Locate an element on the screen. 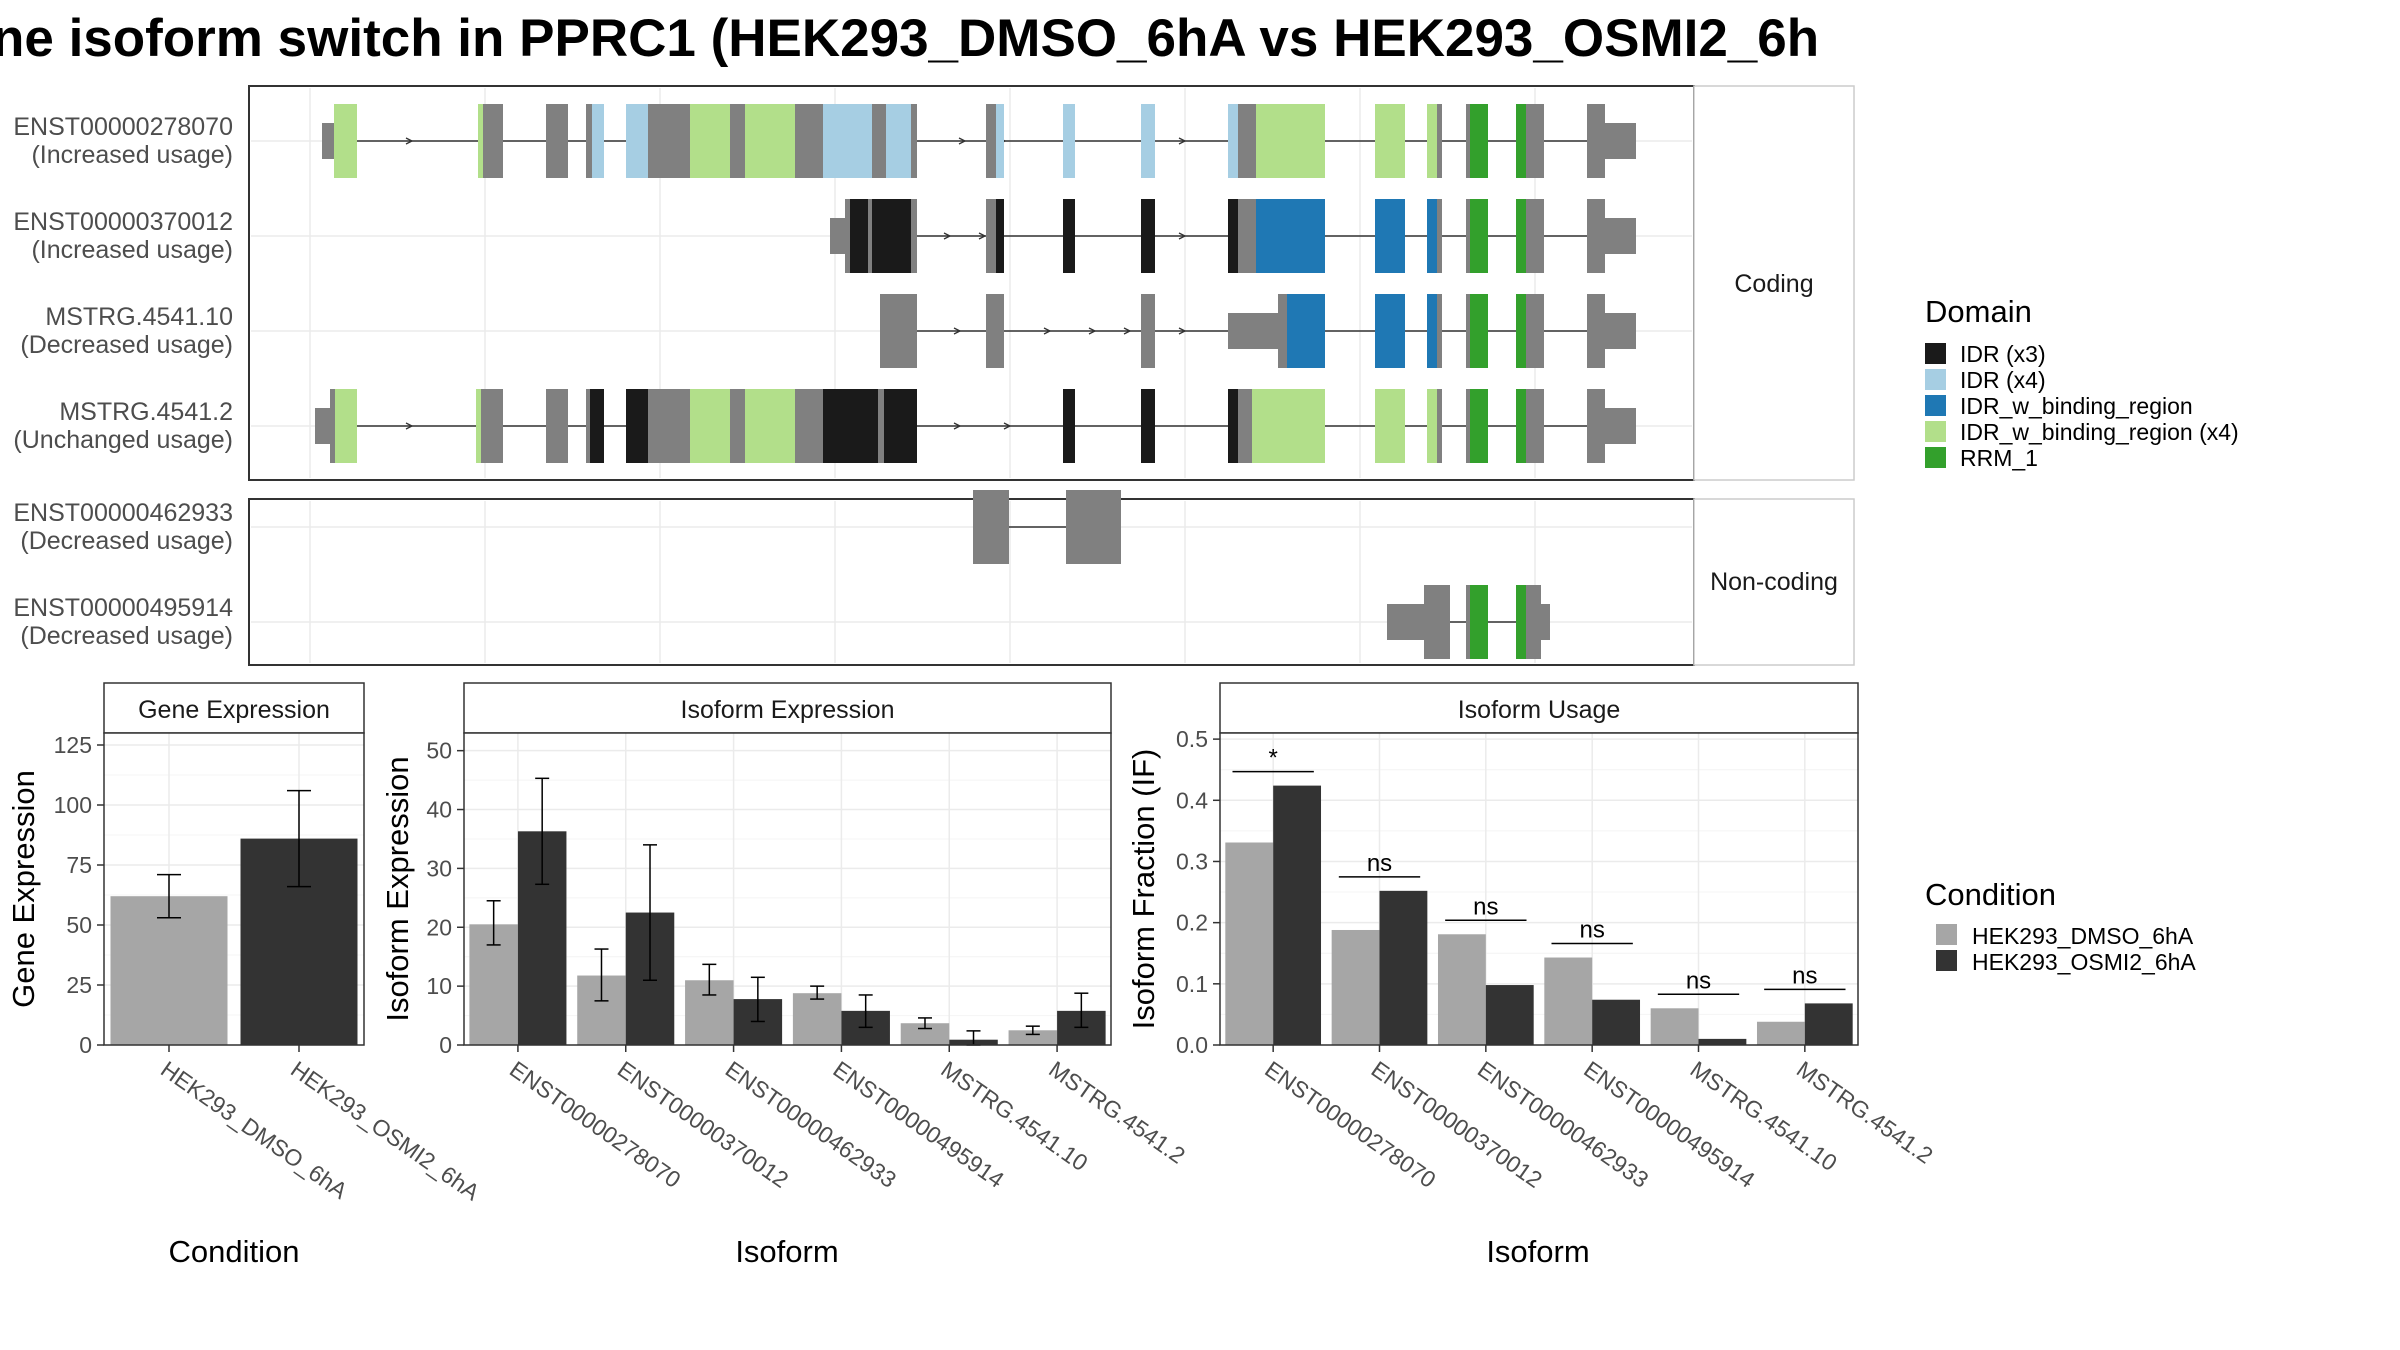  y-axis-title: Isoform Fraction (IF) is located at coordinates (1143, 889).